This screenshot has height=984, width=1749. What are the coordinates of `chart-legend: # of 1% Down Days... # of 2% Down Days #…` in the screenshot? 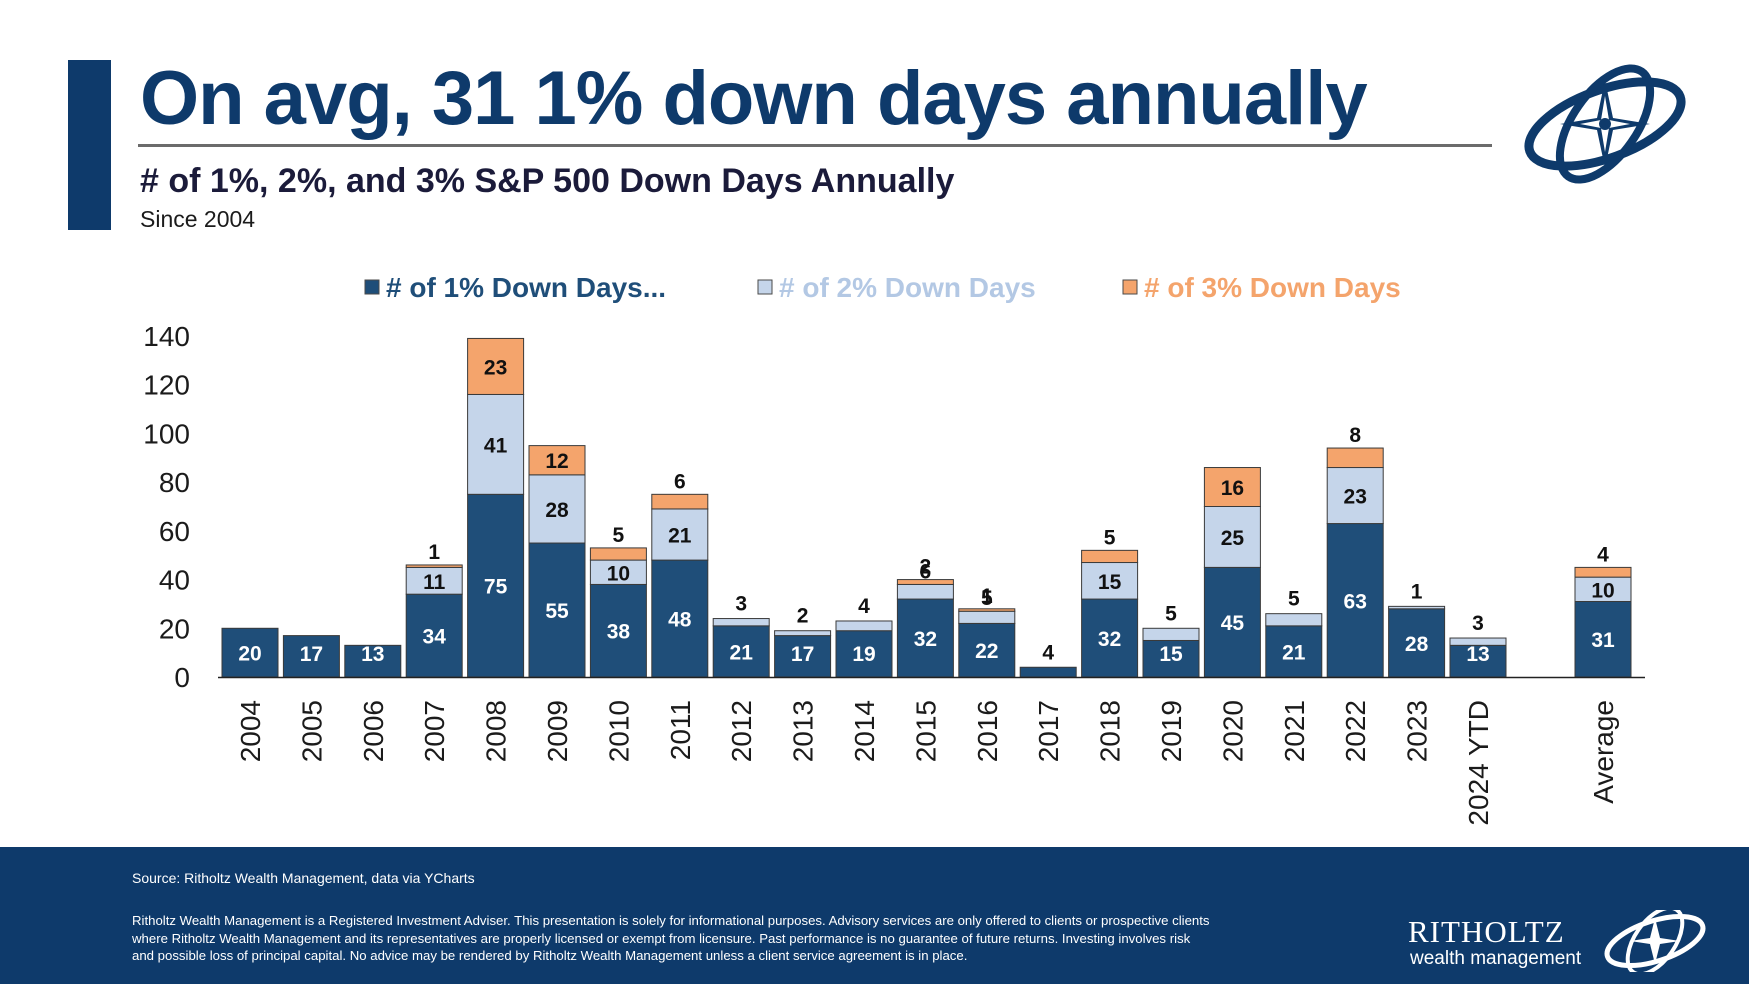 It's located at (882, 287).